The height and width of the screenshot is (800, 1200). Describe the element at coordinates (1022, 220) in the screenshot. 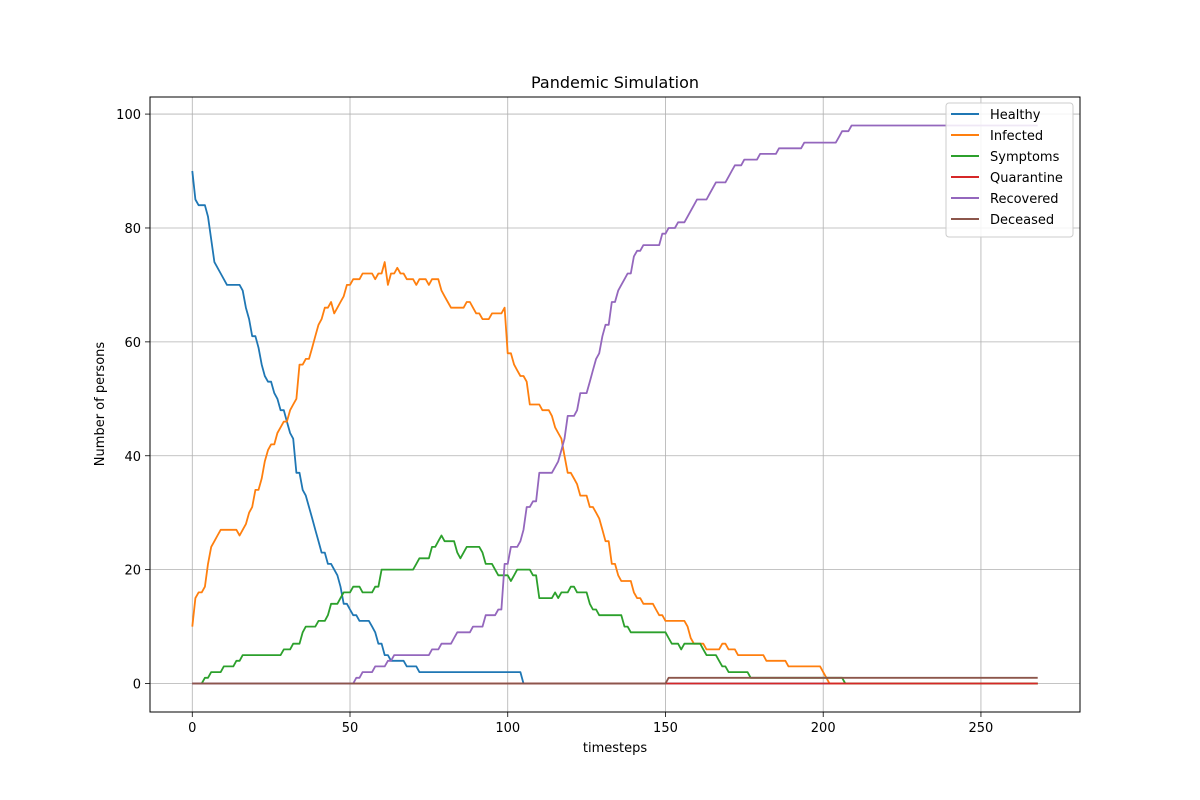

I see `legend-label-deceased: Deceased` at that location.